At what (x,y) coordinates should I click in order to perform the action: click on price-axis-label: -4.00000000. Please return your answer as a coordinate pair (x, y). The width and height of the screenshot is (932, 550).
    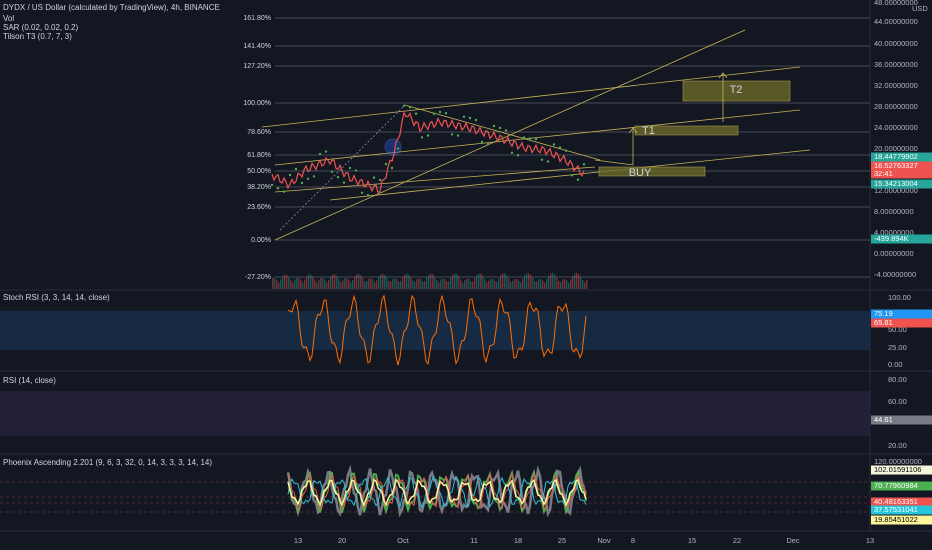
    Looking at the image, I should click on (895, 274).